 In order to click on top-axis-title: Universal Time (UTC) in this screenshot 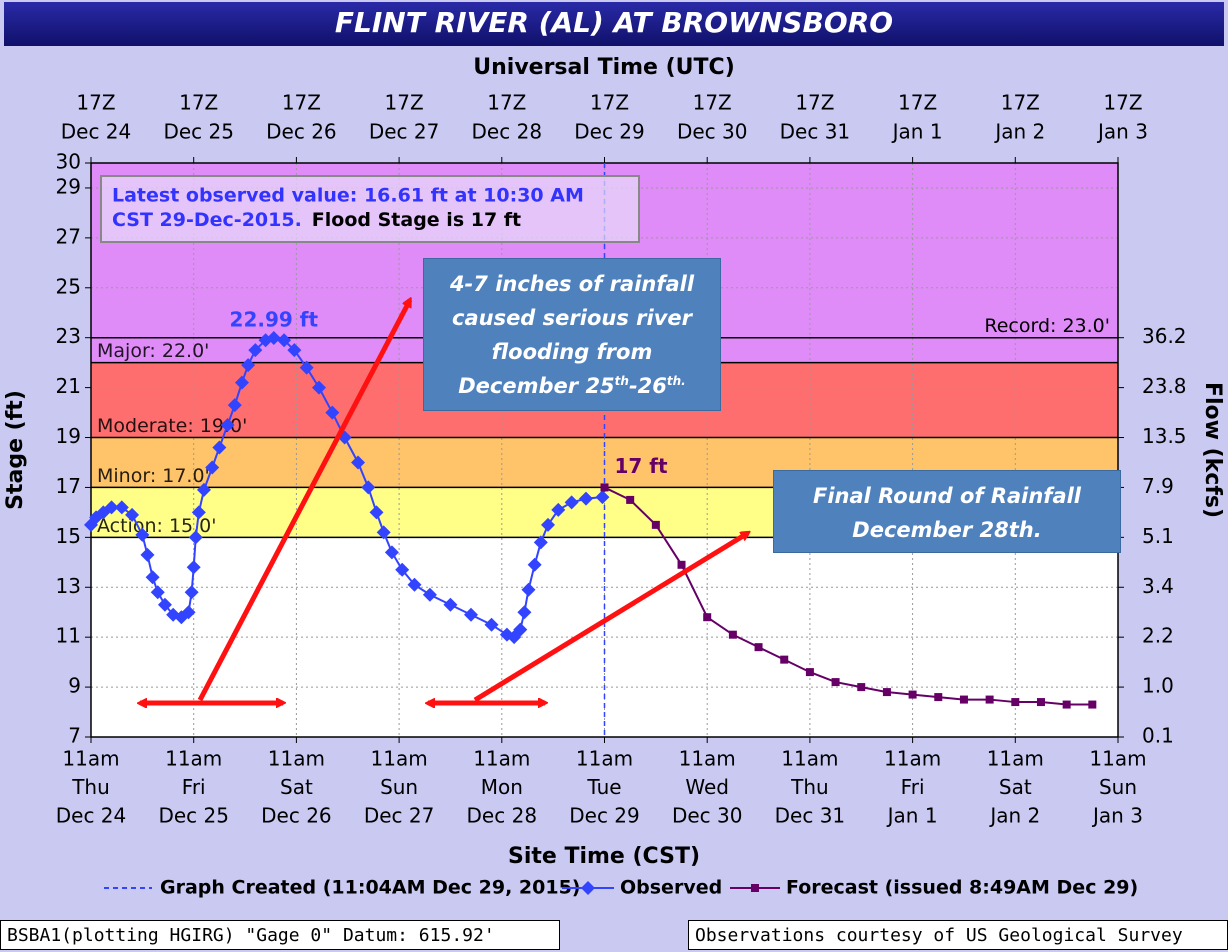, I will do `click(604, 67)`.